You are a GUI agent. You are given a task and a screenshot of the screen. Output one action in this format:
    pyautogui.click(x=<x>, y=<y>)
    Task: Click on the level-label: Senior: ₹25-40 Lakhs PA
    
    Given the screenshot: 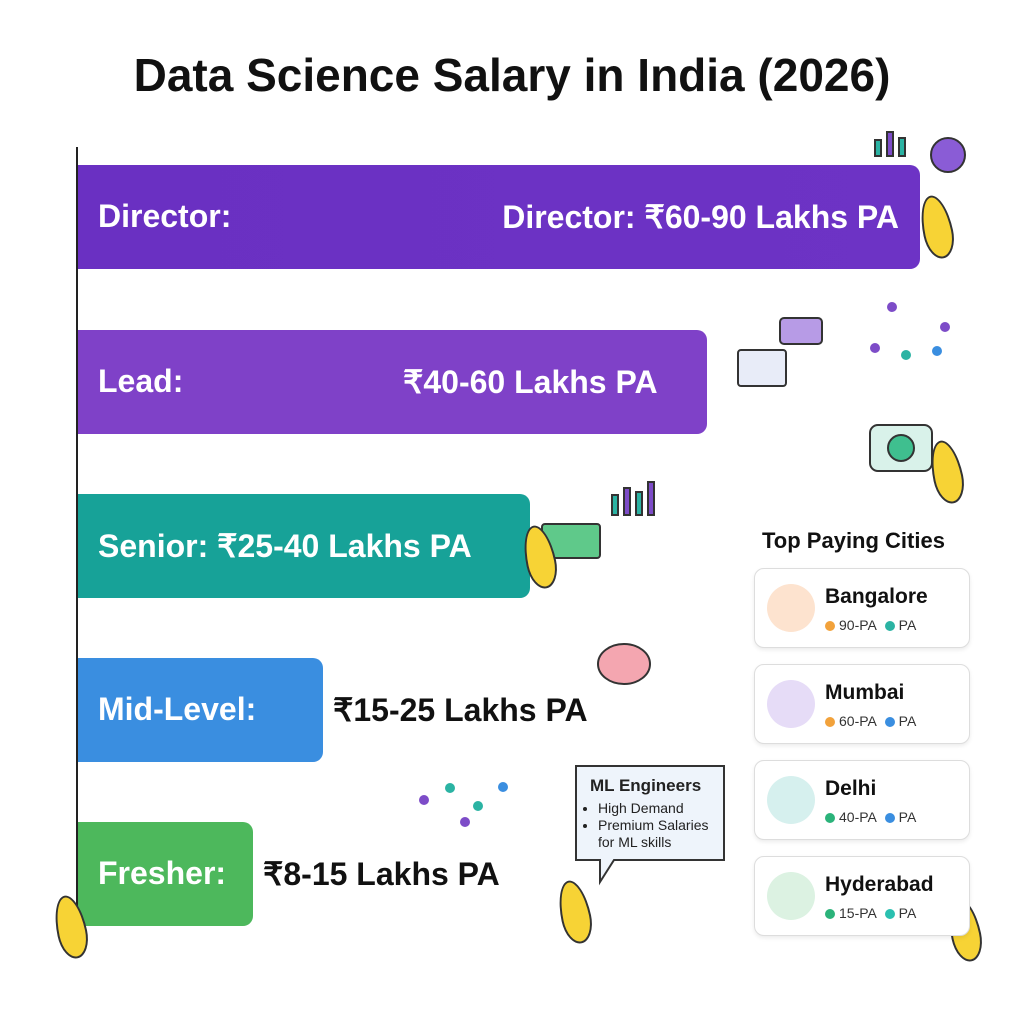 What is the action you would take?
    pyautogui.click(x=285, y=546)
    